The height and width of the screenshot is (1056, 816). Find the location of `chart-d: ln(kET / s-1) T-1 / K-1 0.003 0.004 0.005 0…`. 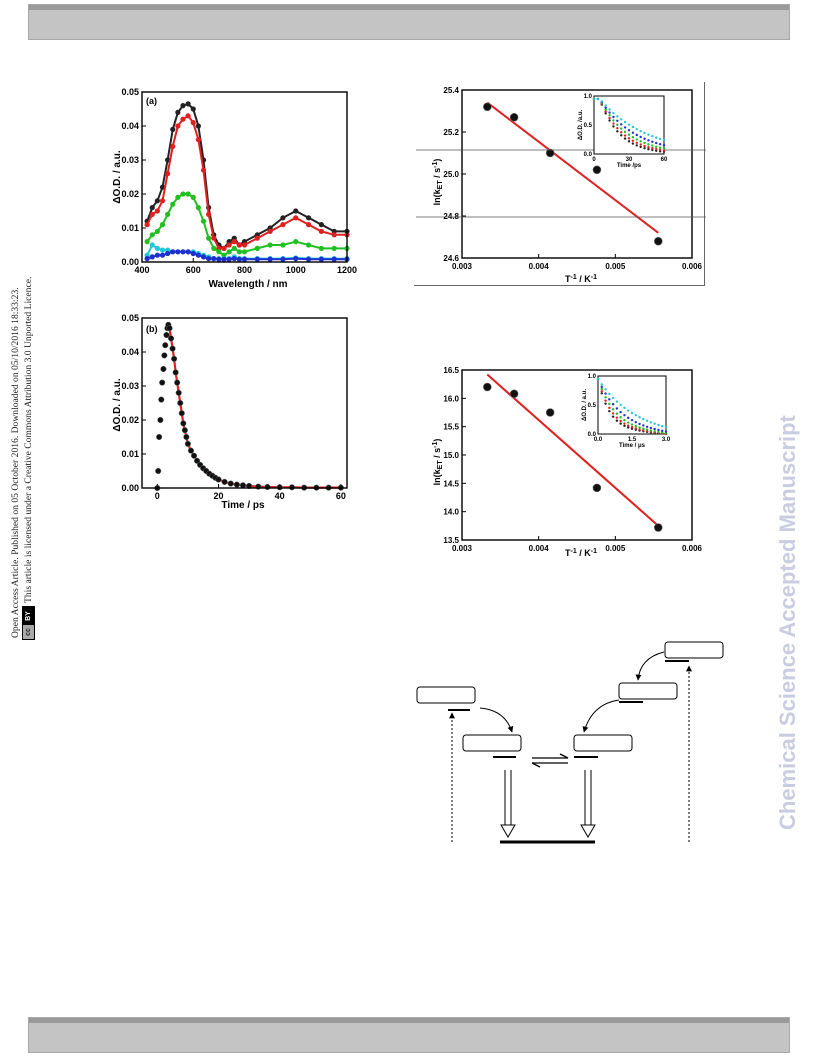

chart-d: ln(kET / s-1) T-1 / K-1 0.003 0.004 0.005 0… is located at coordinates (567, 462).